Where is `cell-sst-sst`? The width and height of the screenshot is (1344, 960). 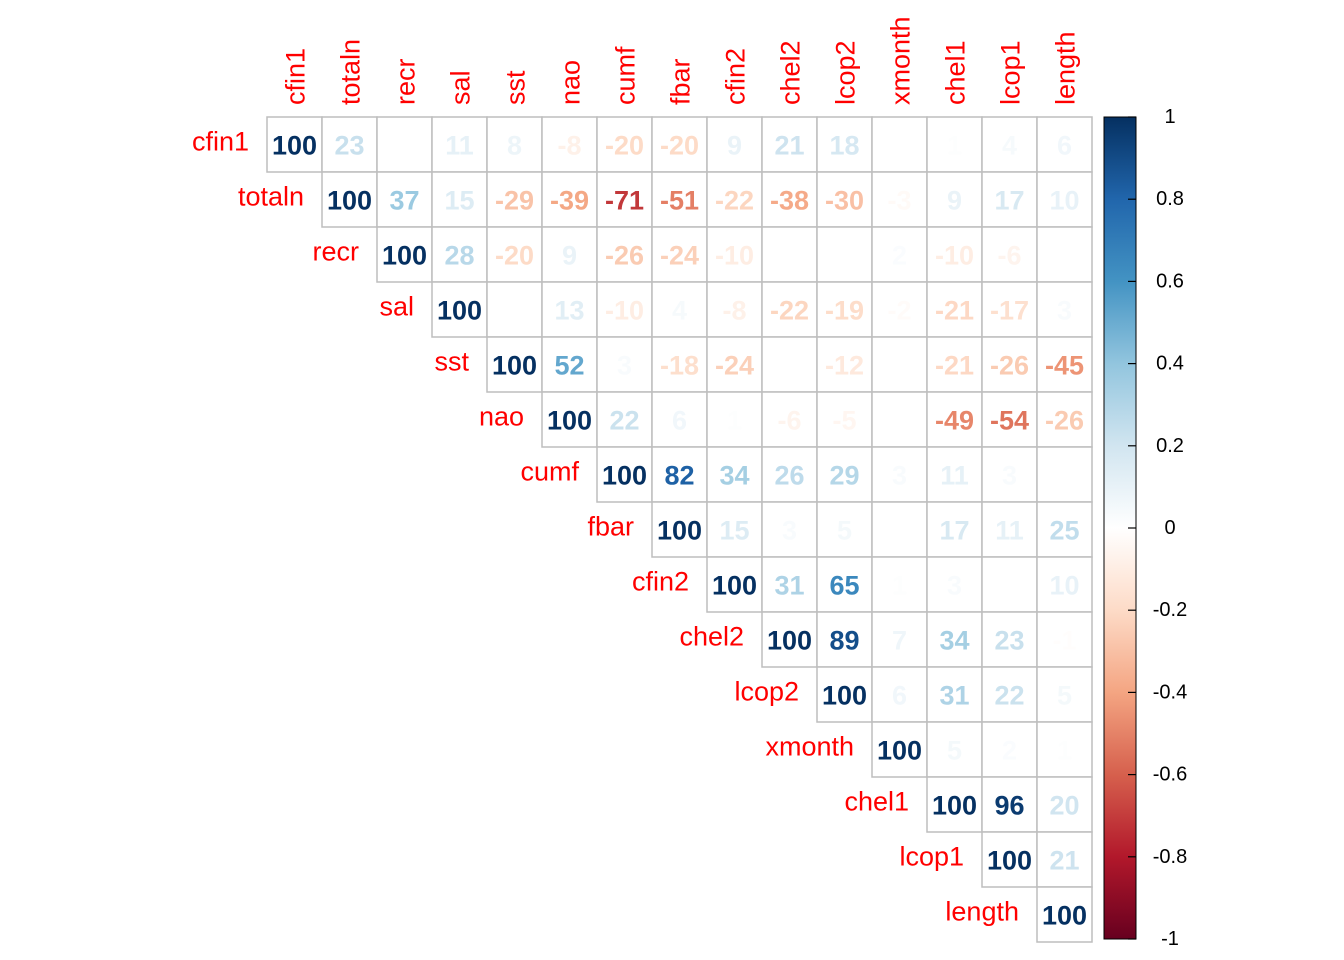 cell-sst-sst is located at coordinates (514, 364).